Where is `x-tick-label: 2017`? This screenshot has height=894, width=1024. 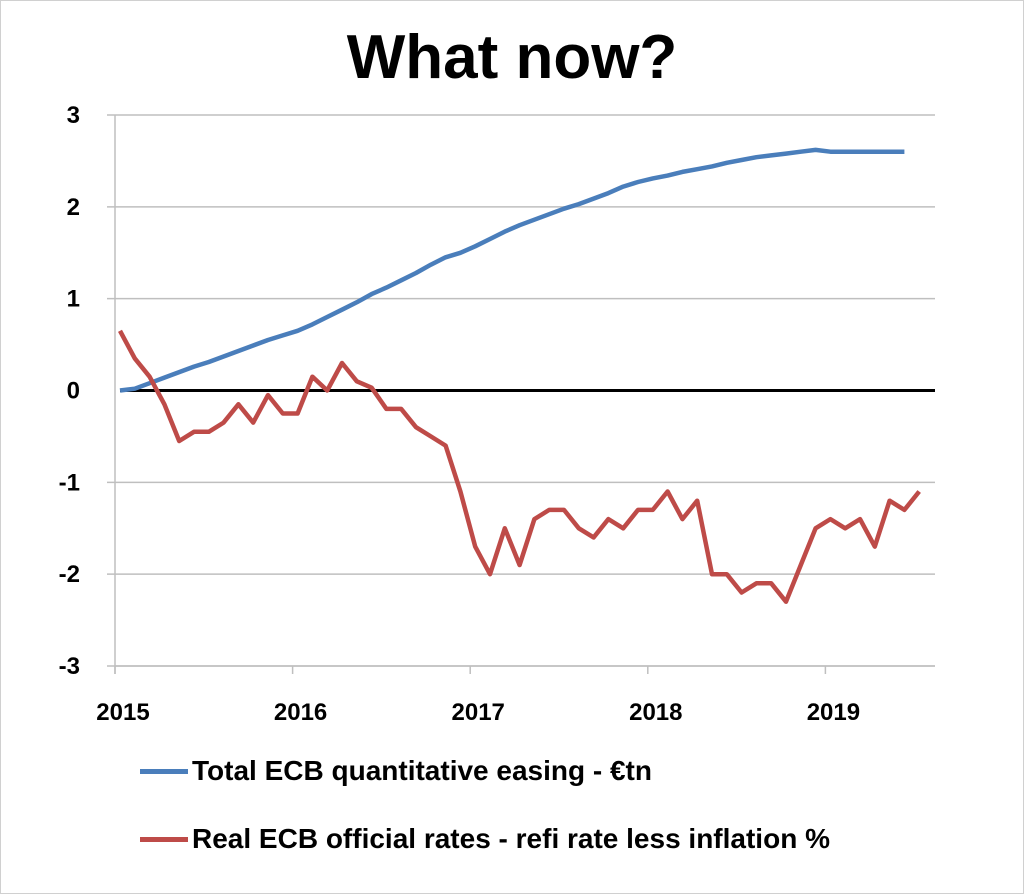
x-tick-label: 2017 is located at coordinates (478, 712).